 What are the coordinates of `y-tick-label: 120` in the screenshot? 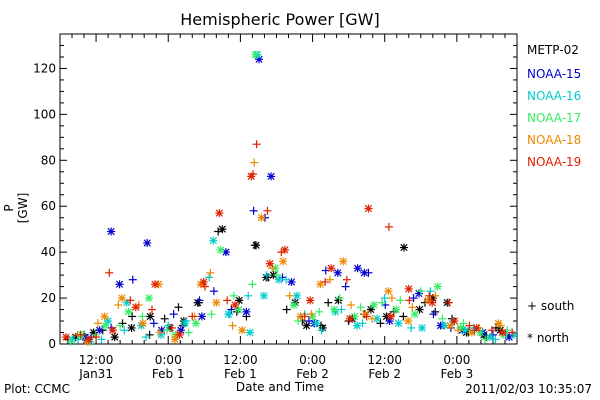 It's located at (44, 68).